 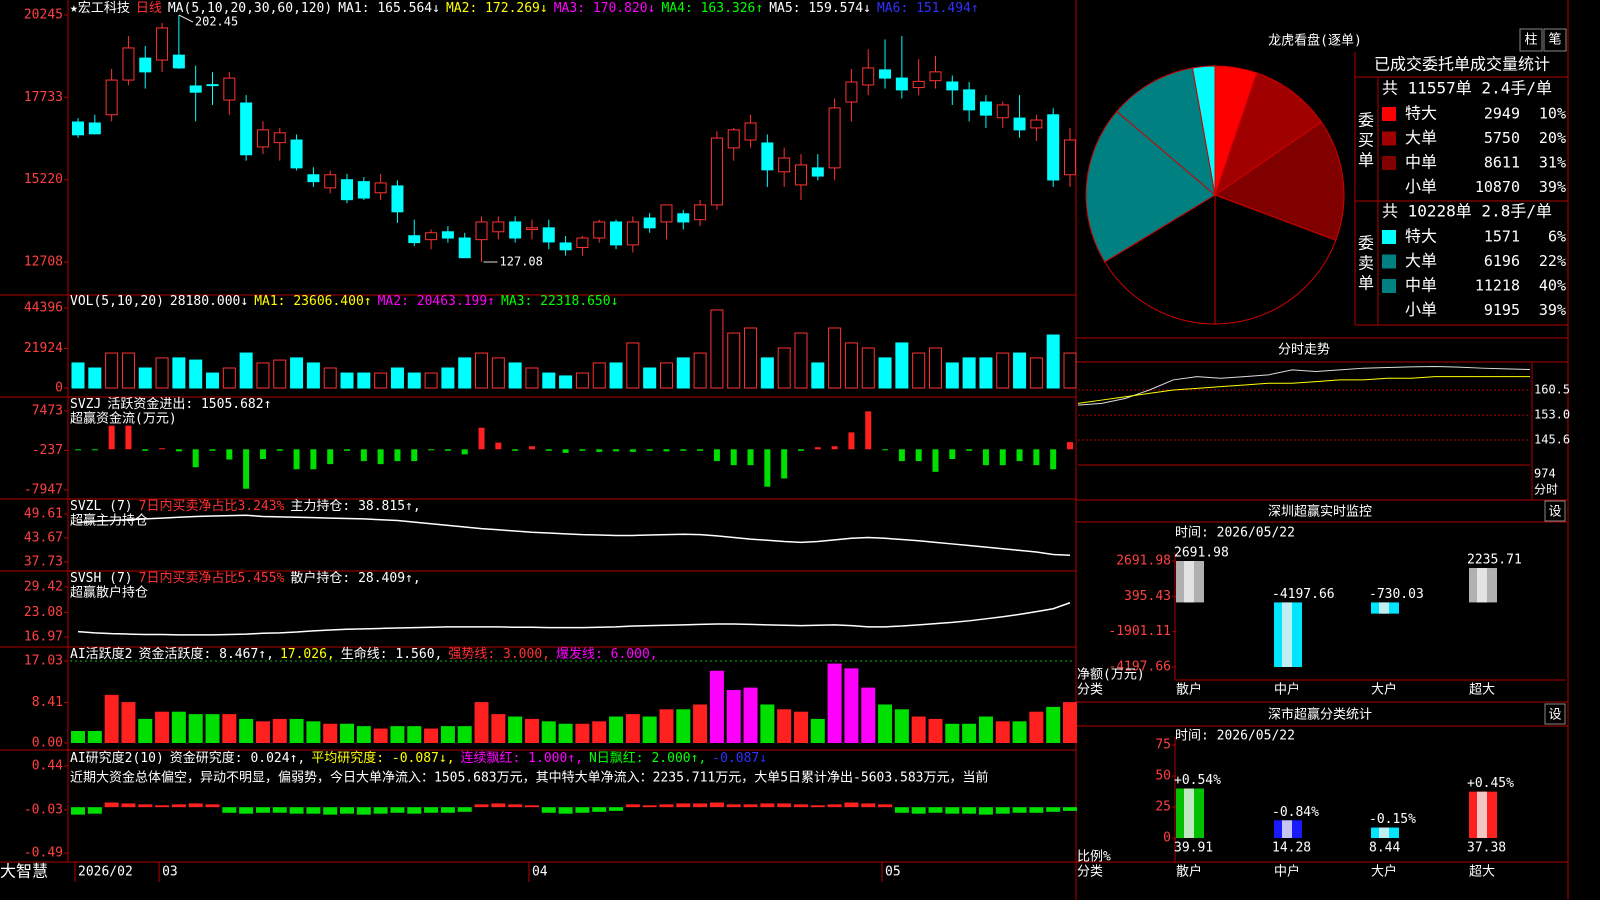 What do you see at coordinates (1147, 596) in the screenshot?
I see `y-tick-label: 395.43` at bounding box center [1147, 596].